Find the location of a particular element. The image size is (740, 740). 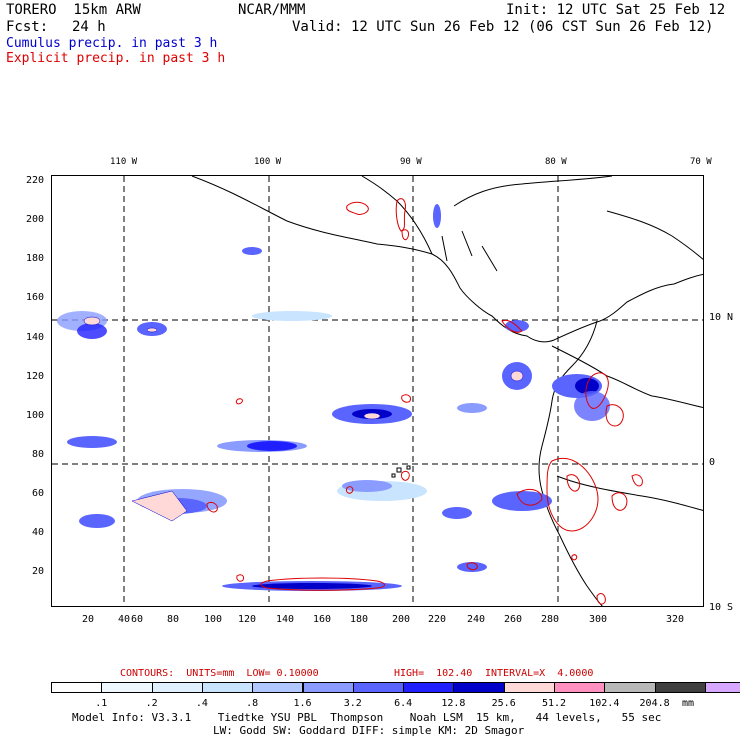

x-tick: 140 is located at coordinates (285, 619).